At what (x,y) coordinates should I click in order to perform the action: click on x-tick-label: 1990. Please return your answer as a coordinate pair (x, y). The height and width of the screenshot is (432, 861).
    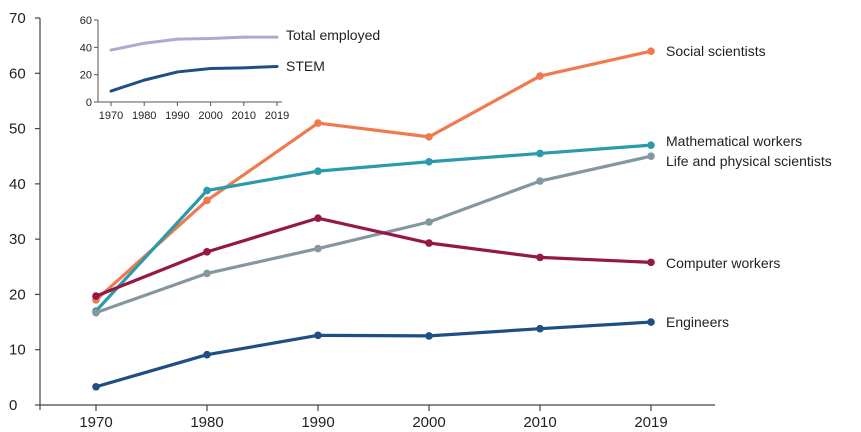
    Looking at the image, I should click on (317, 422).